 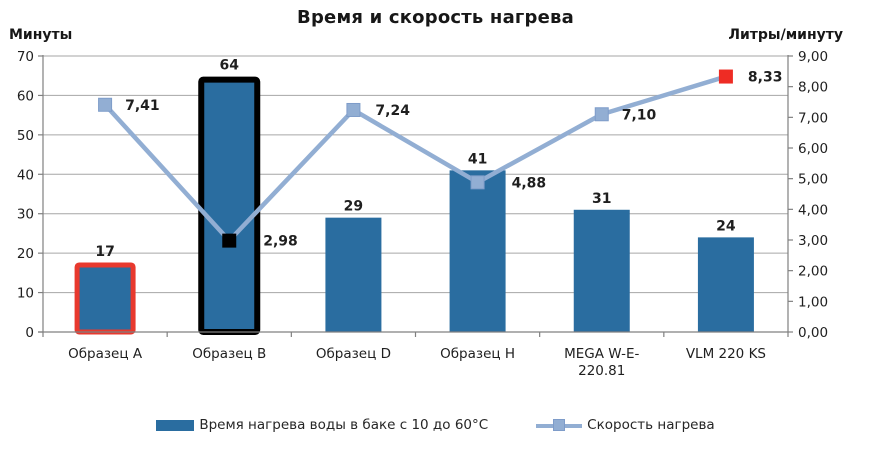 I want to click on y-left-tick-label: 50, so click(x=25, y=136).